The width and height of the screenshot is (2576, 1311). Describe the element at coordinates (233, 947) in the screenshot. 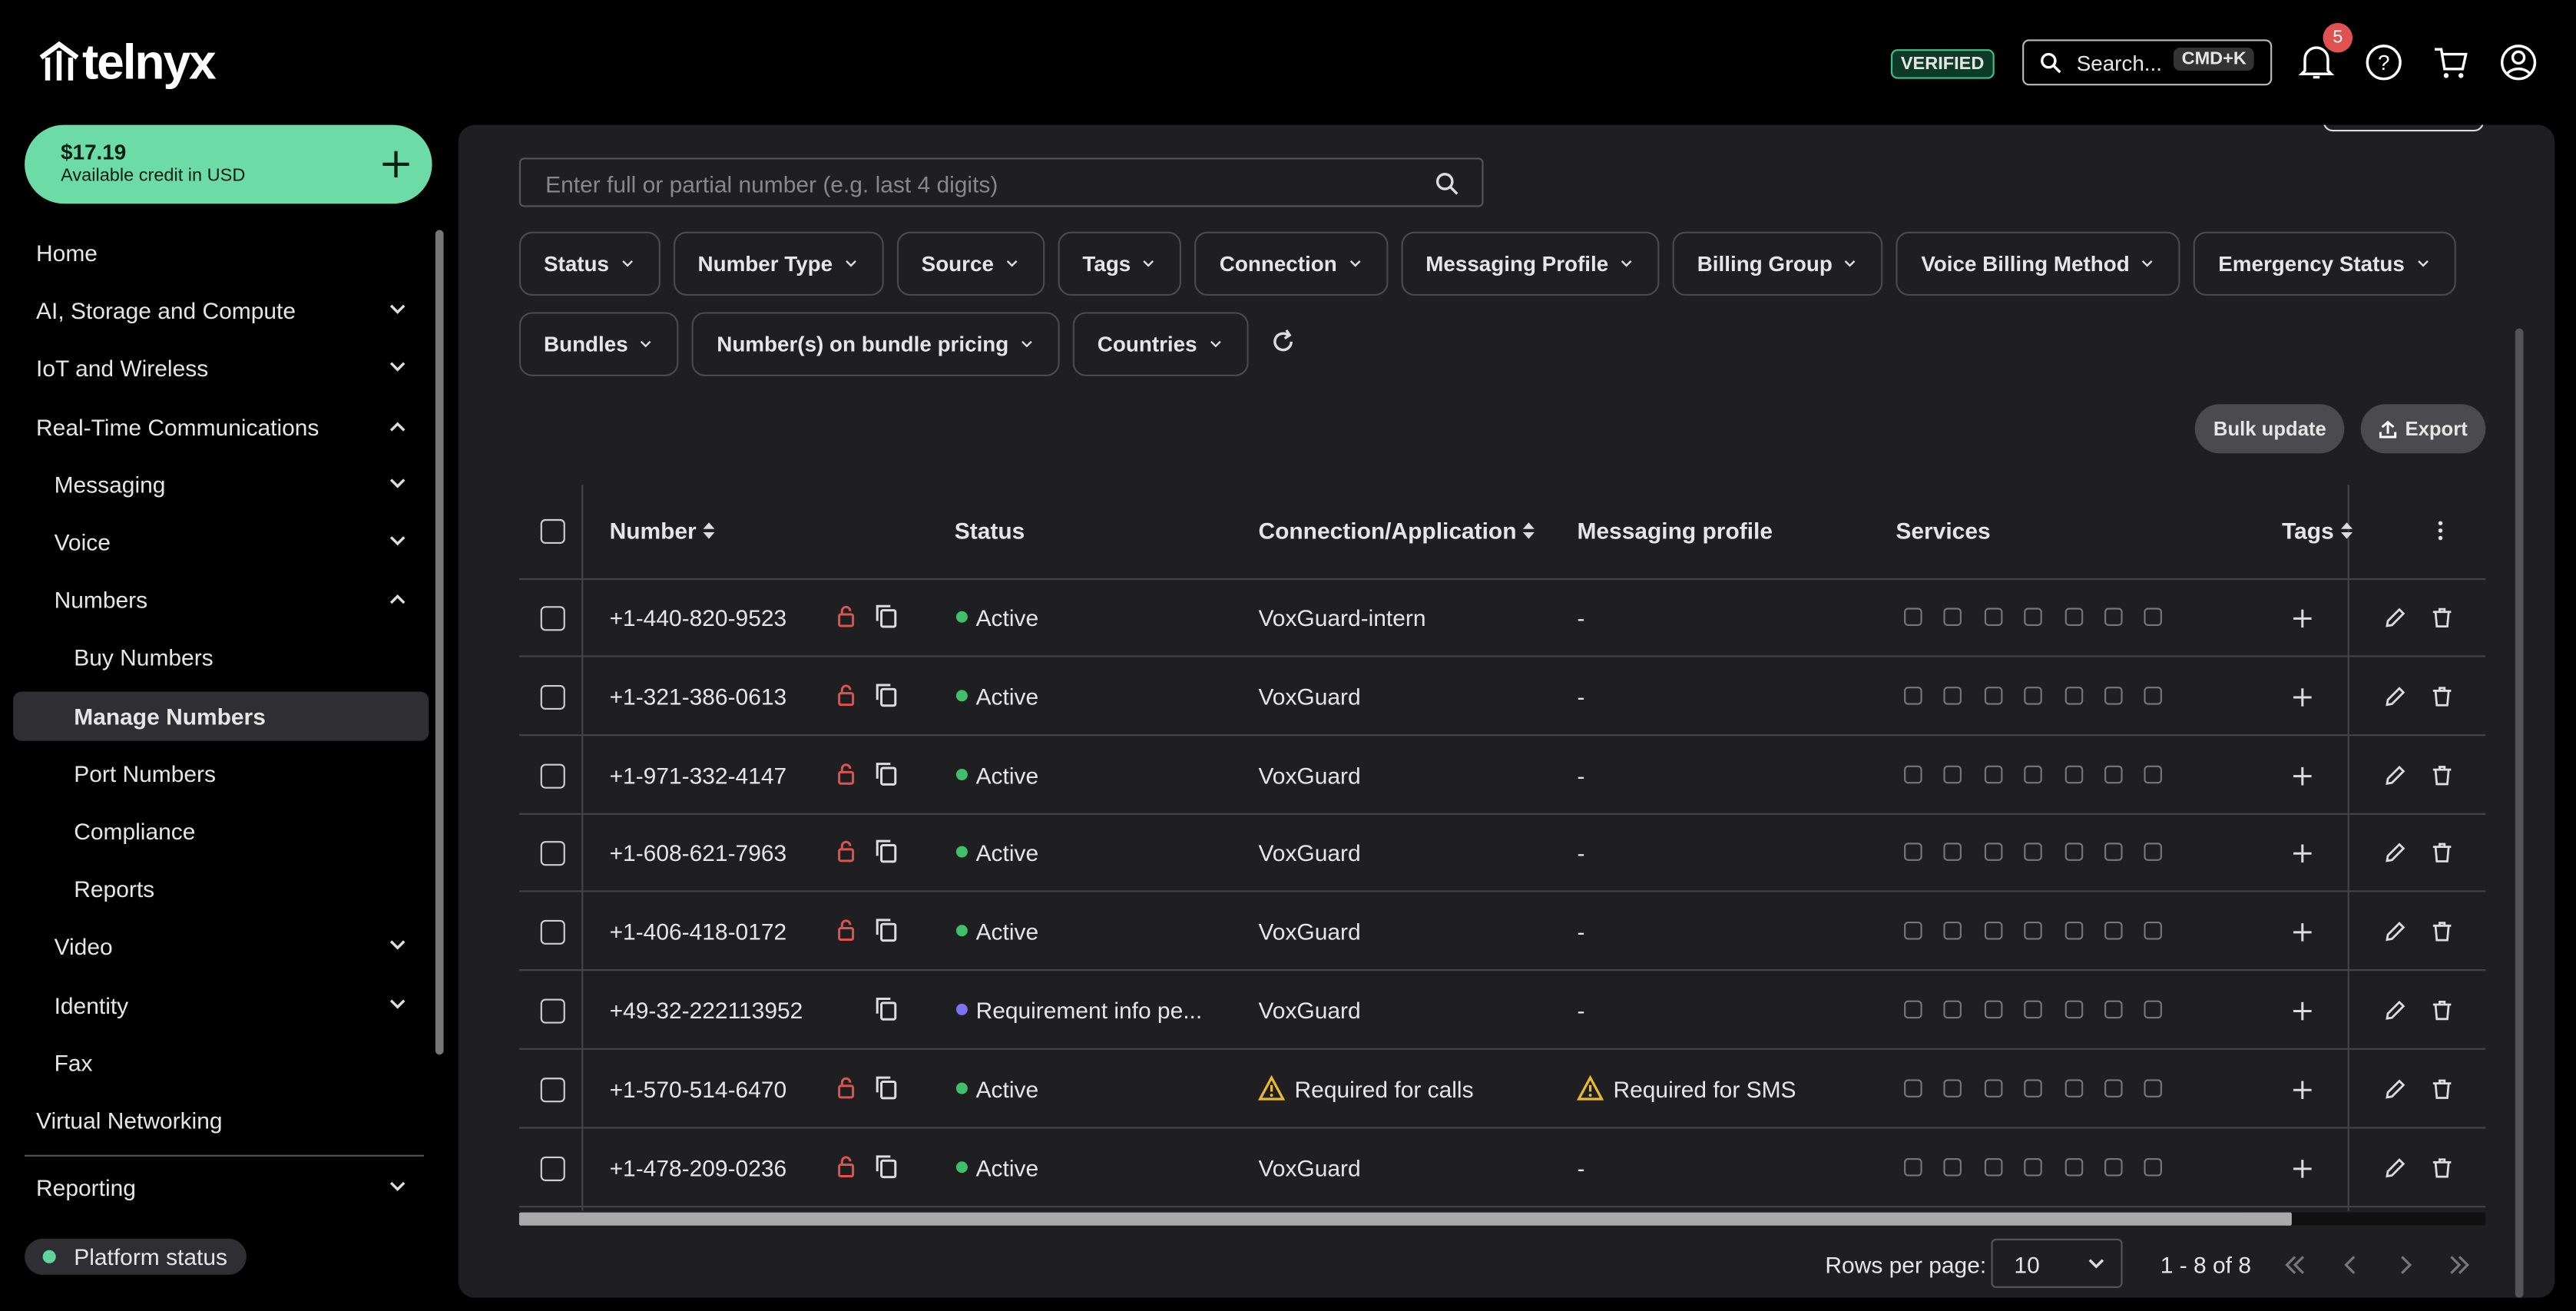

I see `nav-item: Video` at that location.